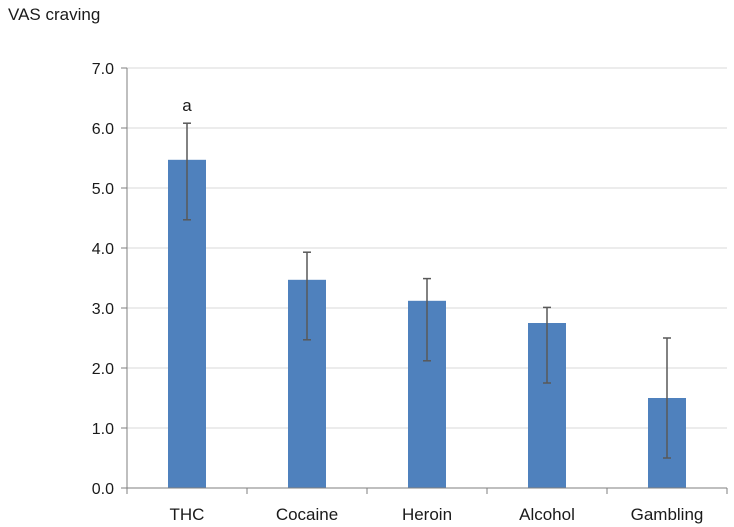  What do you see at coordinates (103, 369) in the screenshot?
I see `y-tick-label: 2.0` at bounding box center [103, 369].